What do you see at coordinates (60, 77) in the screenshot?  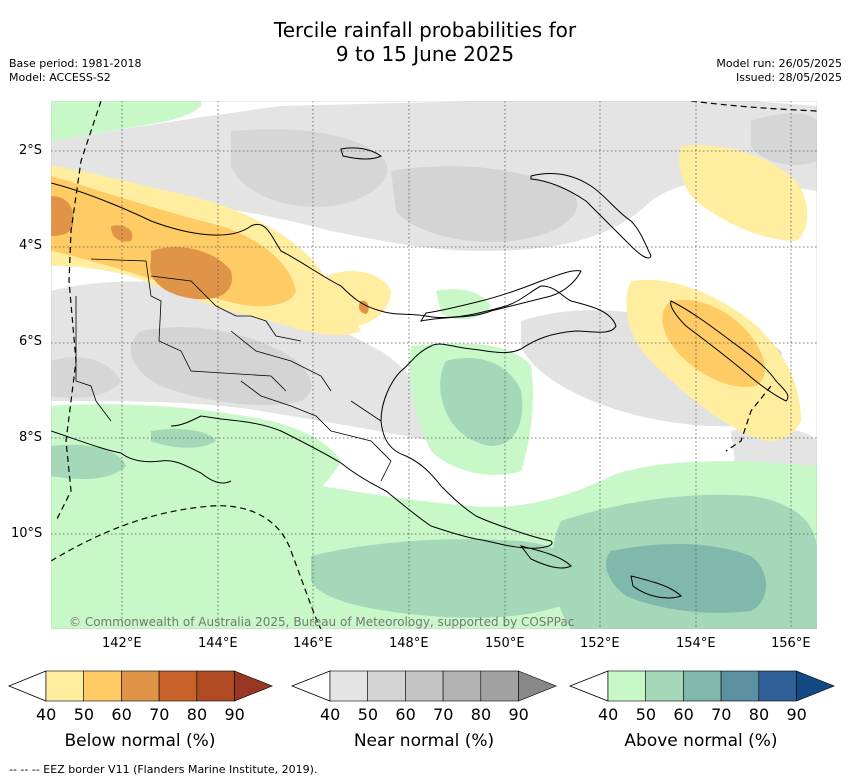 I see `model-name: Model: ACCESS-S2` at bounding box center [60, 77].